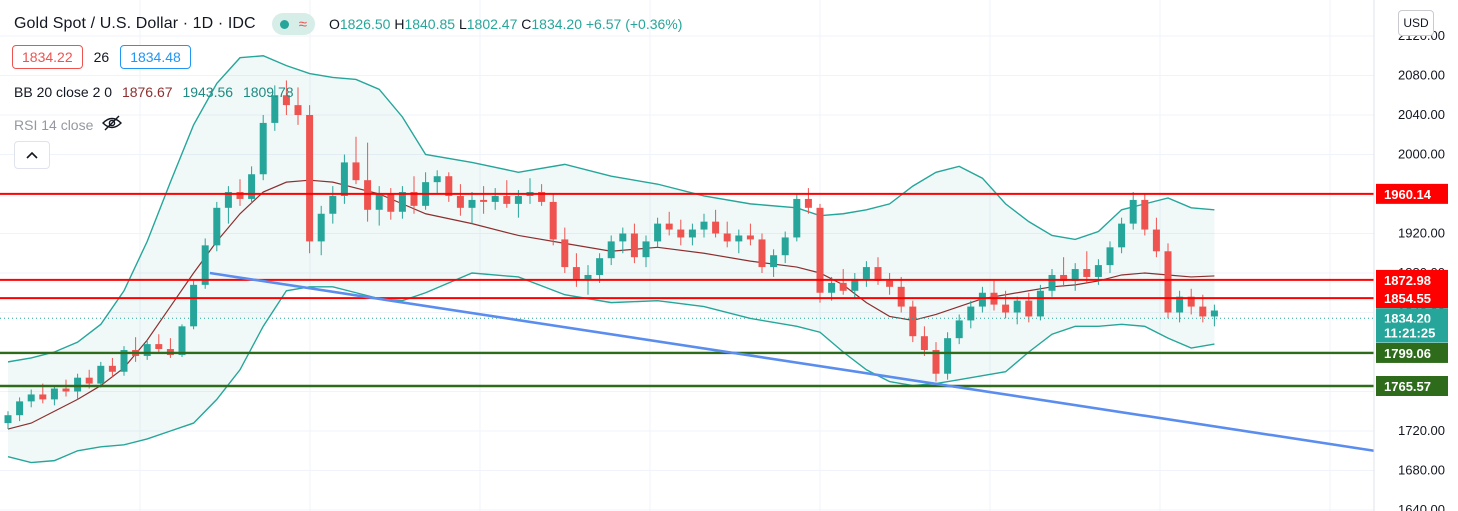 The image size is (1458, 511). Describe the element at coordinates (293, 24) in the screenshot. I see `status-toggle: ≈` at that location.